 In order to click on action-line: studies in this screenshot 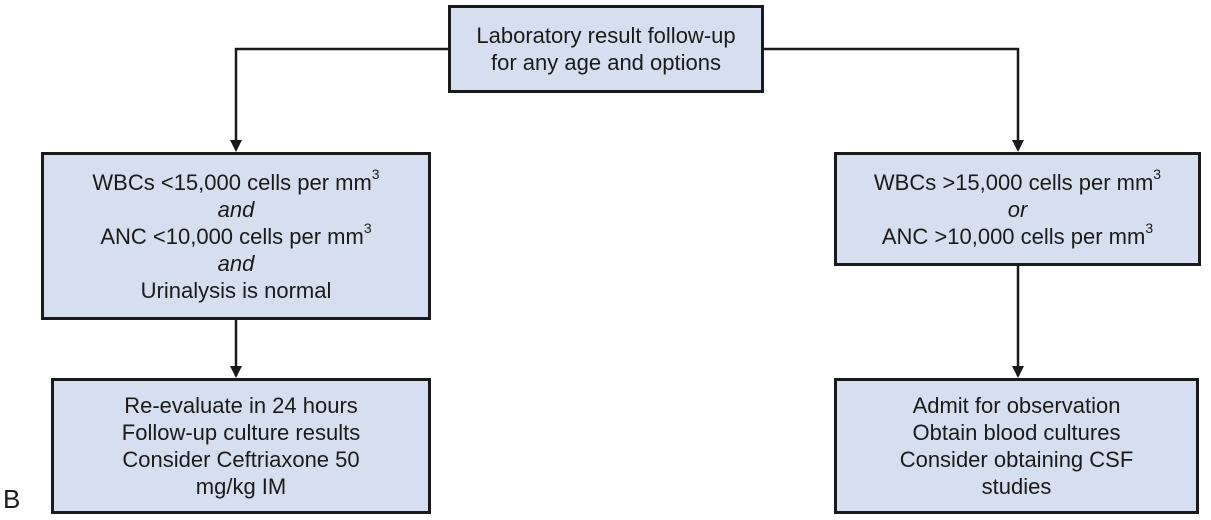, I will do `click(1016, 486)`.